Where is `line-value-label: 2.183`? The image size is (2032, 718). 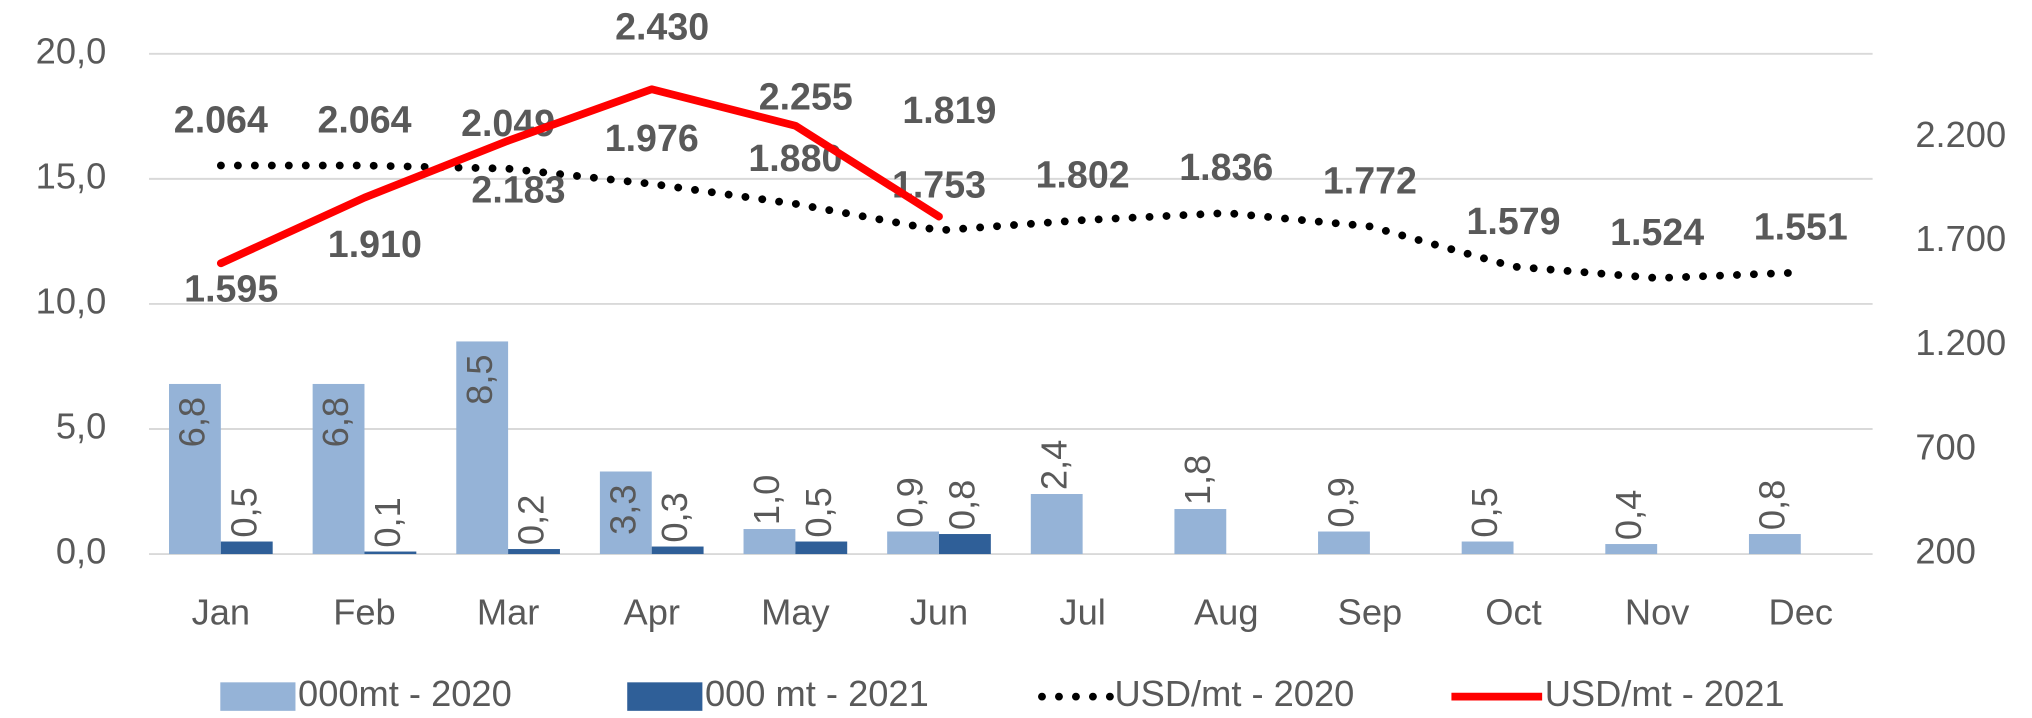
line-value-label: 2.183 is located at coordinates (518, 189).